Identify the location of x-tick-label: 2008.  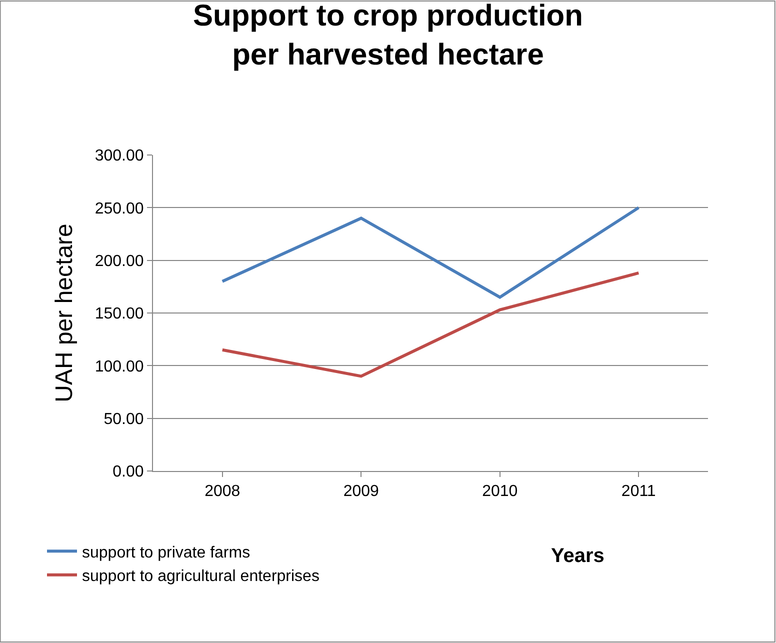
(222, 491).